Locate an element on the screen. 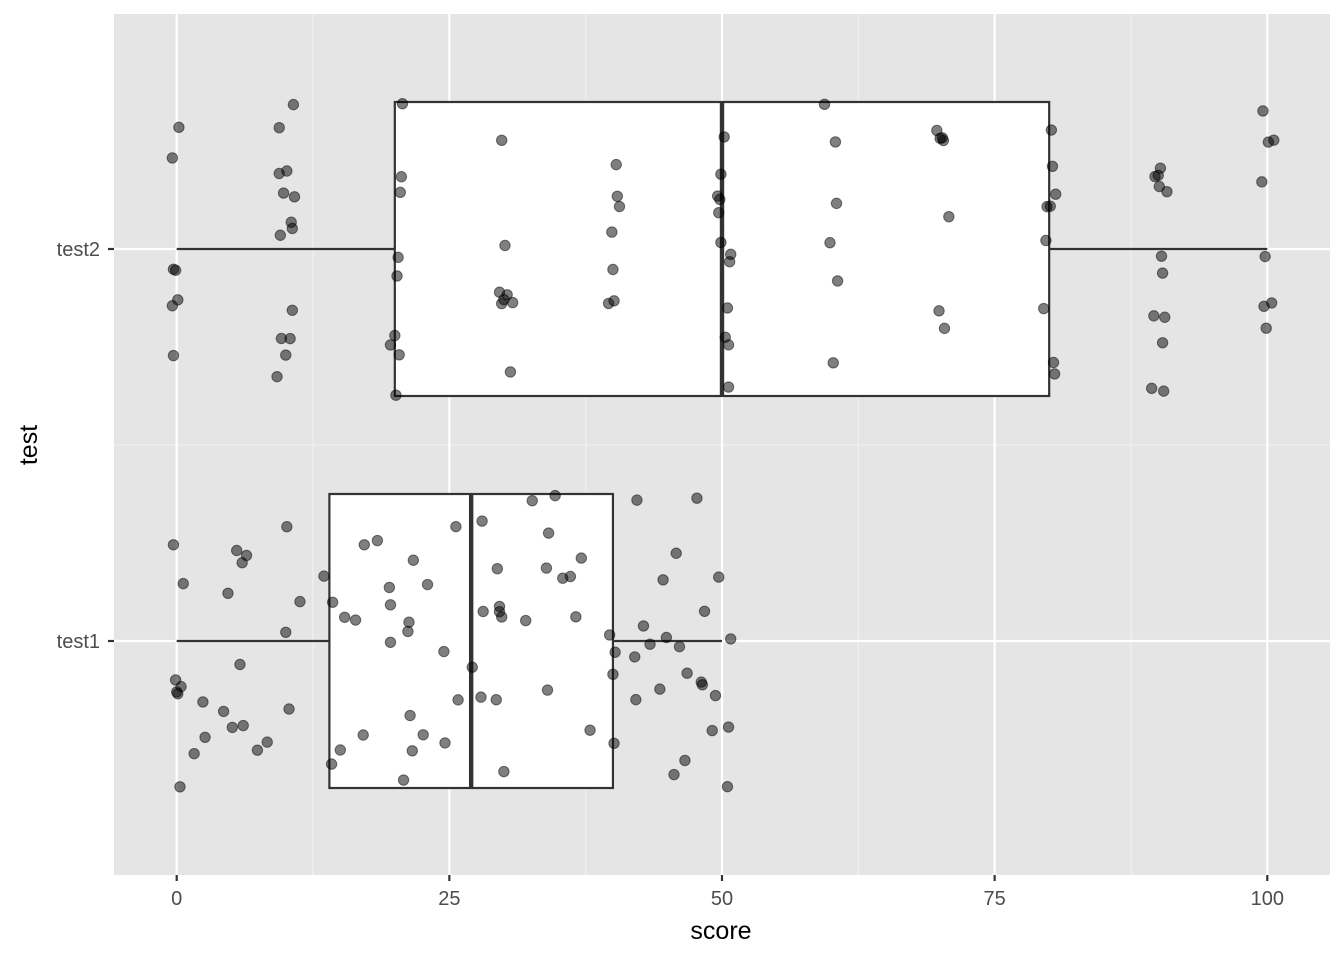  y-axis-title: test is located at coordinates (29, 445).